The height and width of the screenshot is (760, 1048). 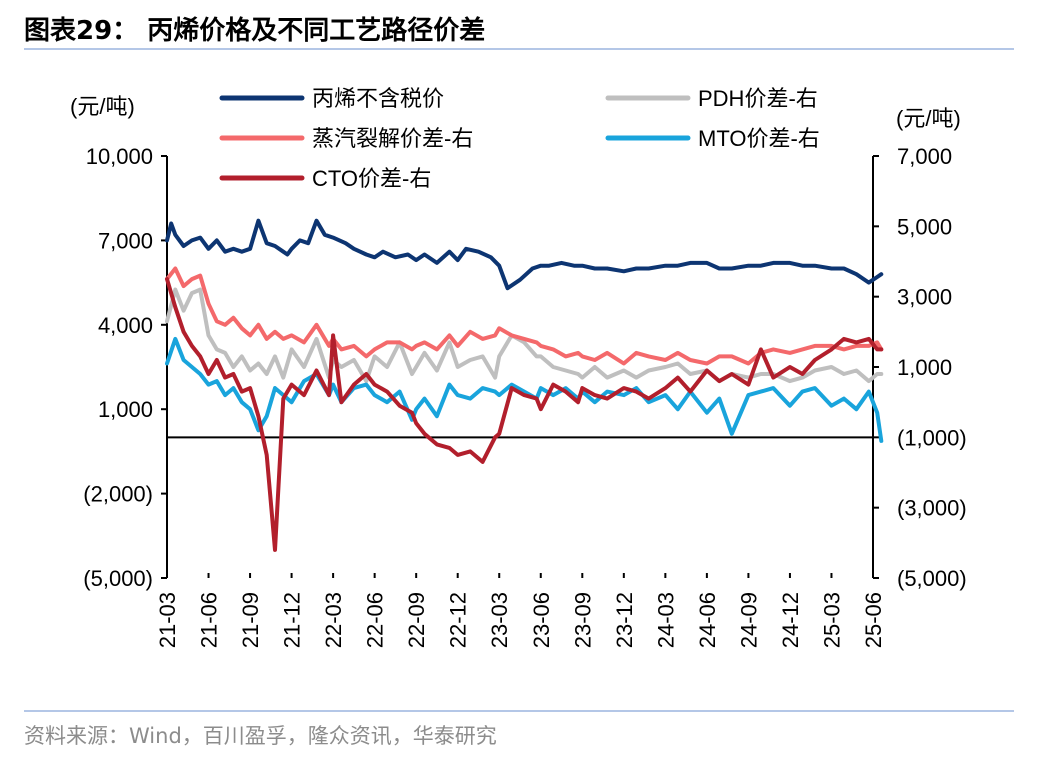 What do you see at coordinates (624, 620) in the screenshot?
I see `x-tick-label: 23-12` at bounding box center [624, 620].